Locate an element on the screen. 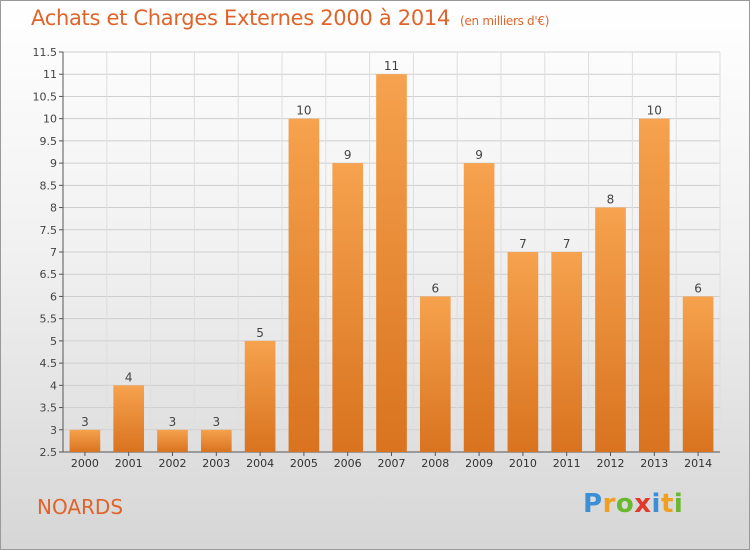  bar-2003 is located at coordinates (216, 440).